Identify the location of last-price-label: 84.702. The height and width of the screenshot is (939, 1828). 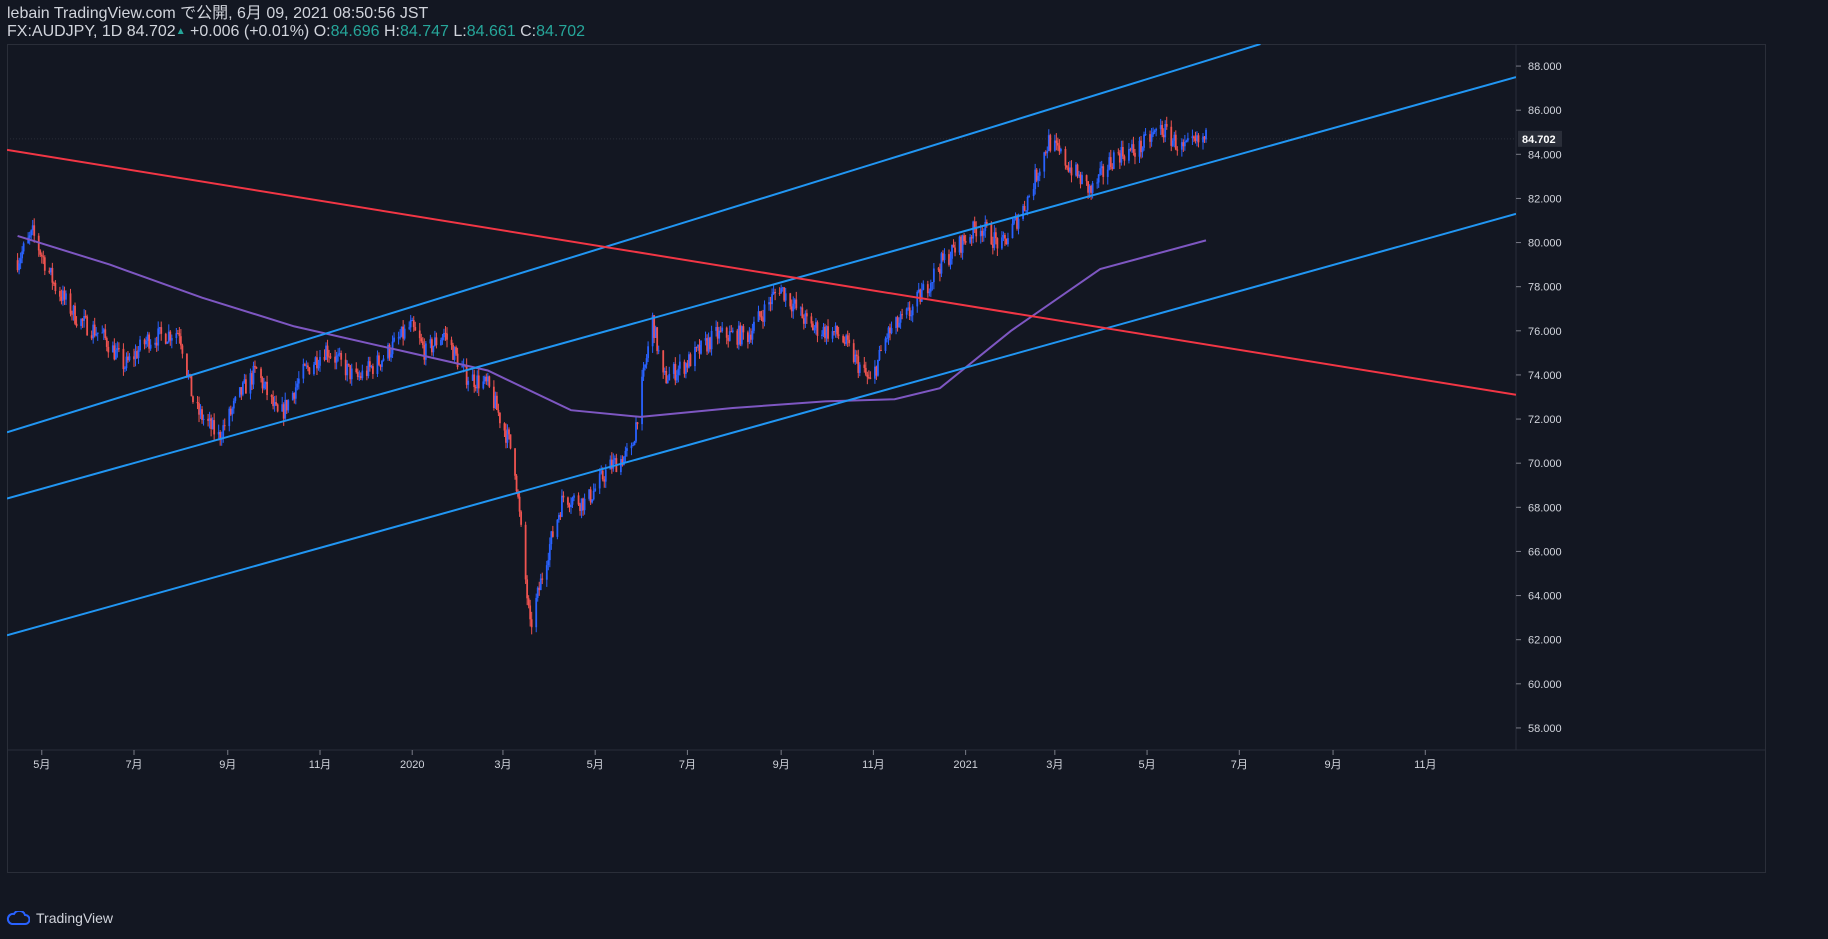
(1539, 140).